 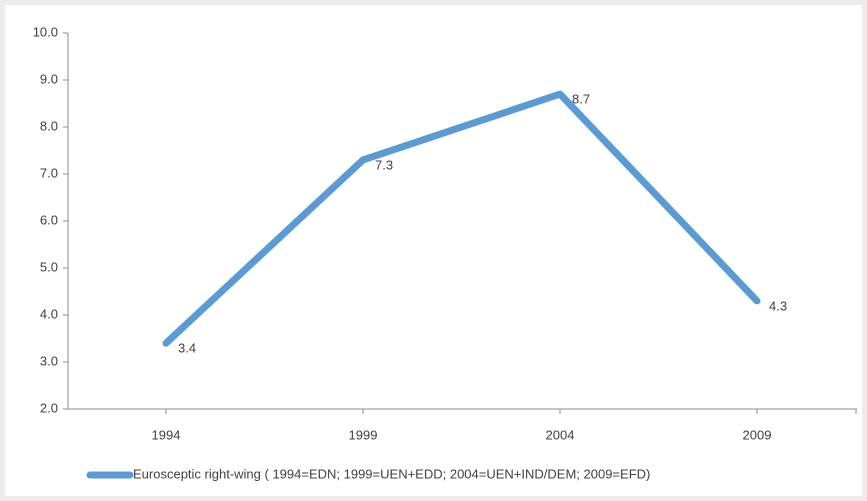 What do you see at coordinates (581, 99) in the screenshot?
I see `data-label: 8.7` at bounding box center [581, 99].